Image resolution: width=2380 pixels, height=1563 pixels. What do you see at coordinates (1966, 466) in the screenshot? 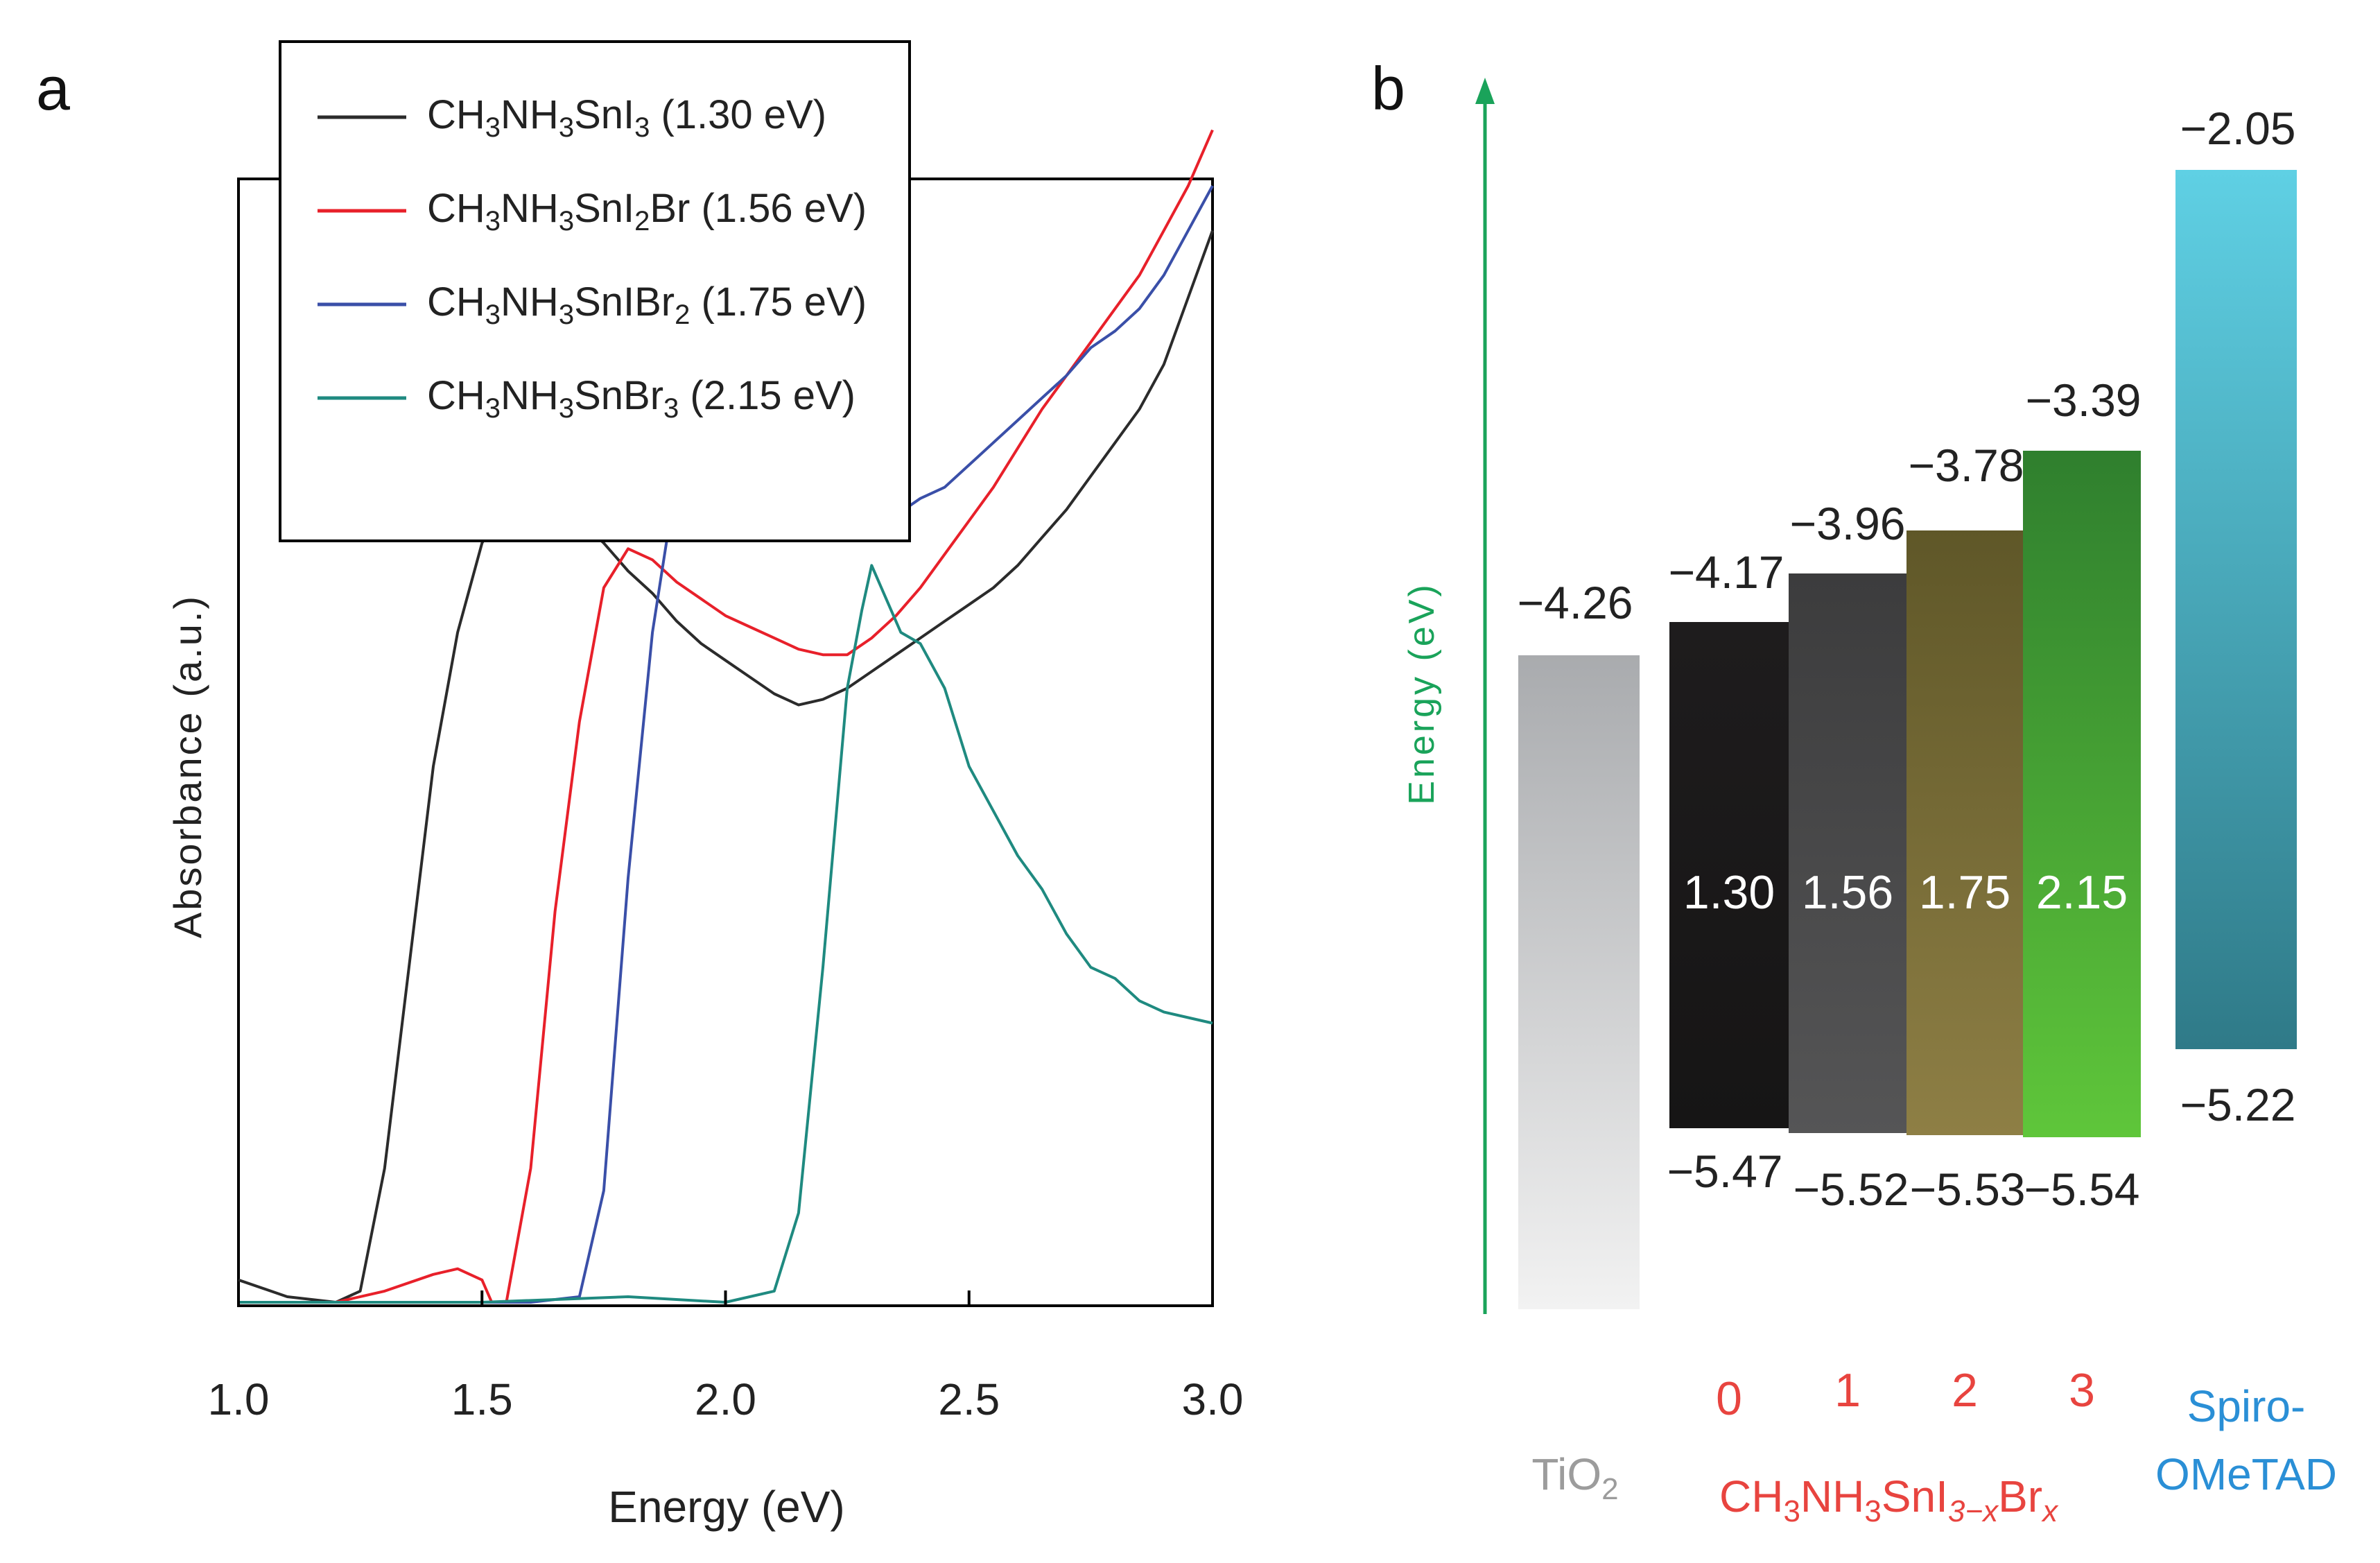
I see `top-value-x2: −3.78` at bounding box center [1966, 466].